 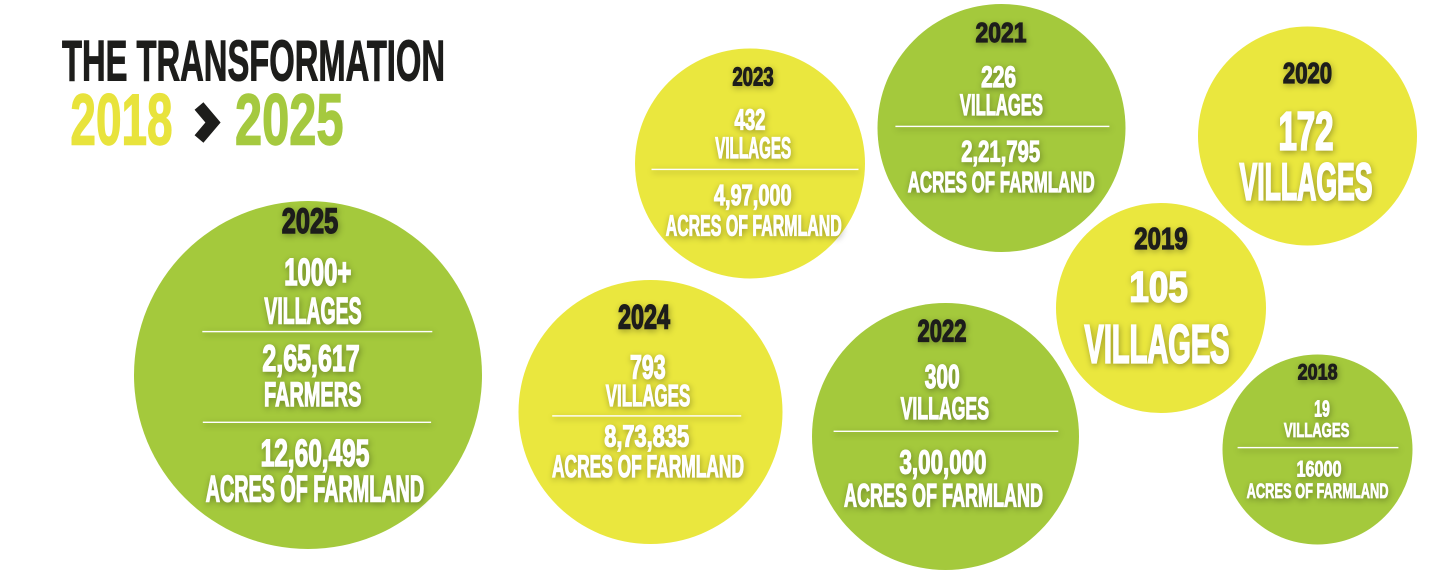 I want to click on svg-text: THE TRANSFORMATION, so click(x=253, y=62).